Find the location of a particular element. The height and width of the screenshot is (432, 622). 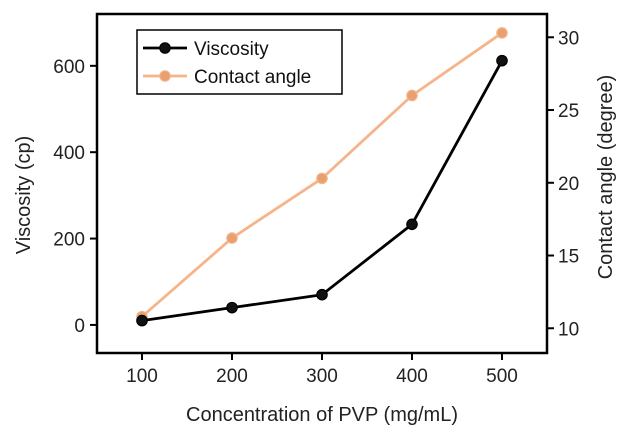

y-left-tick-label: 400 is located at coordinates (69, 153).